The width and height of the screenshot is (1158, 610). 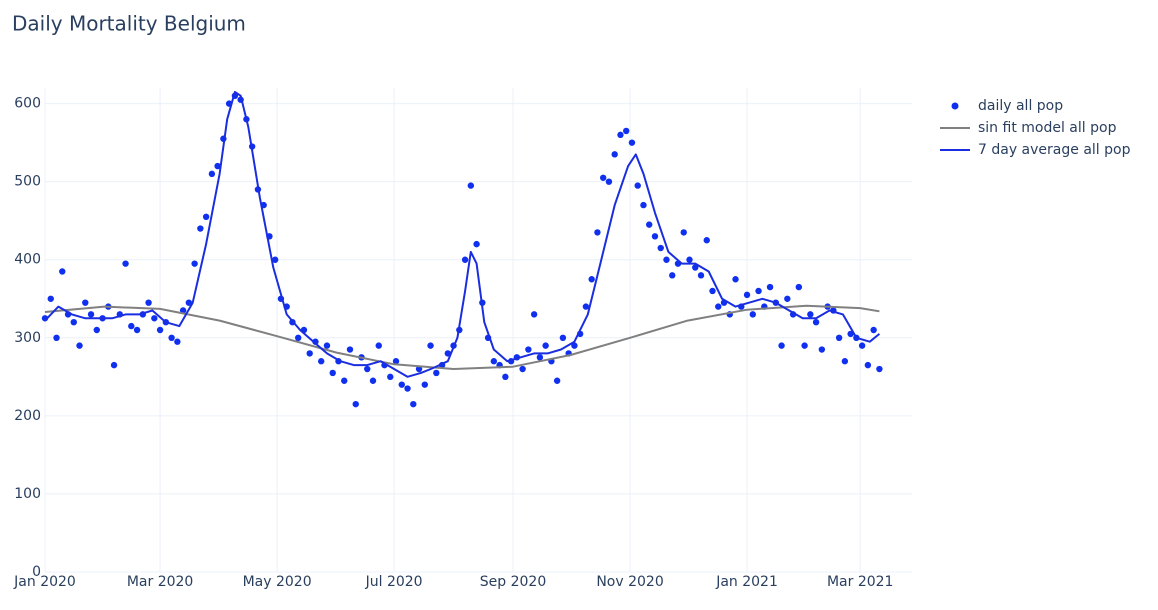 What do you see at coordinates (629, 582) in the screenshot?
I see `x-tick-label: Nov 2020` at bounding box center [629, 582].